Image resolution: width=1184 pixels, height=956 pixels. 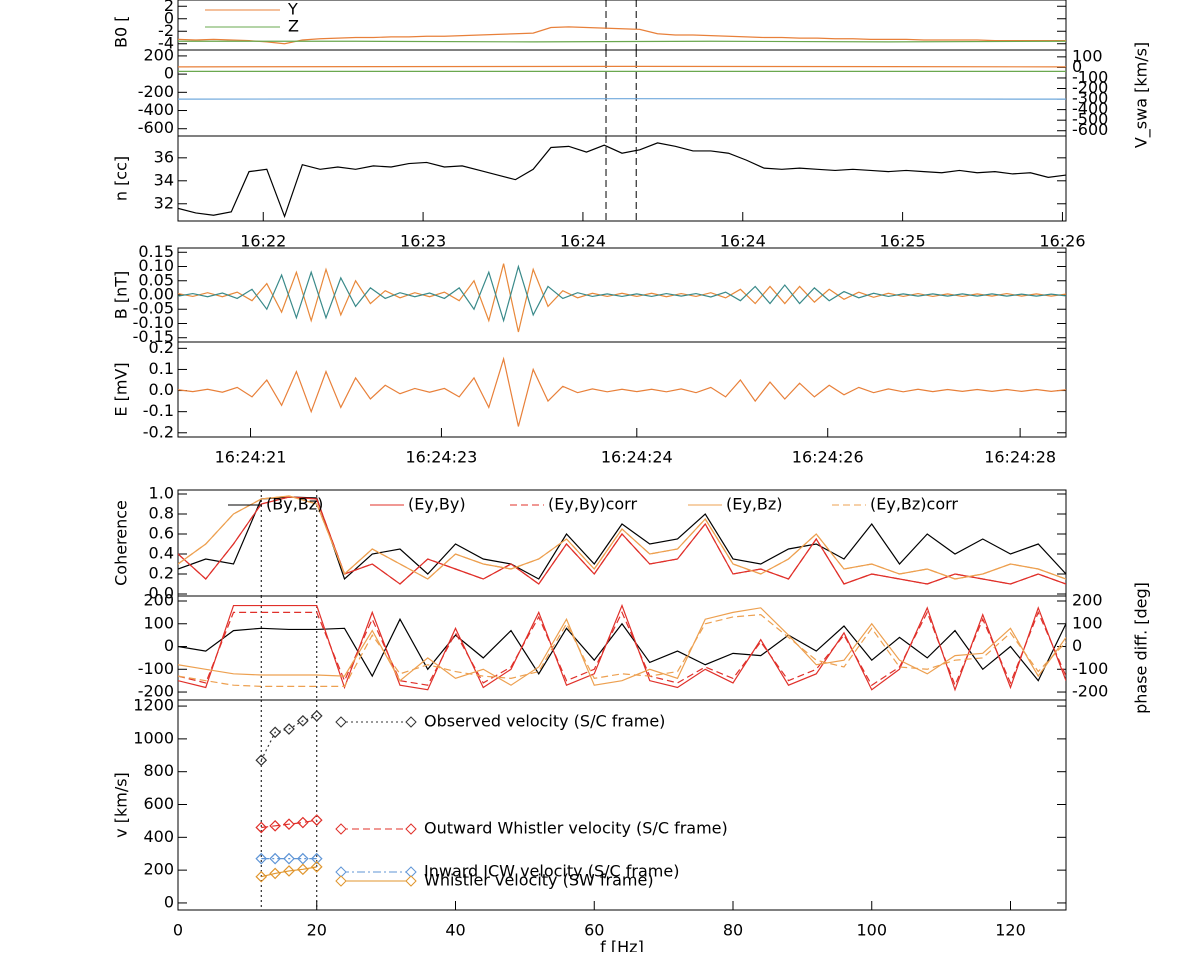 What do you see at coordinates (1010, 930) in the screenshot?
I see `x-tick-label: 120` at bounding box center [1010, 930].